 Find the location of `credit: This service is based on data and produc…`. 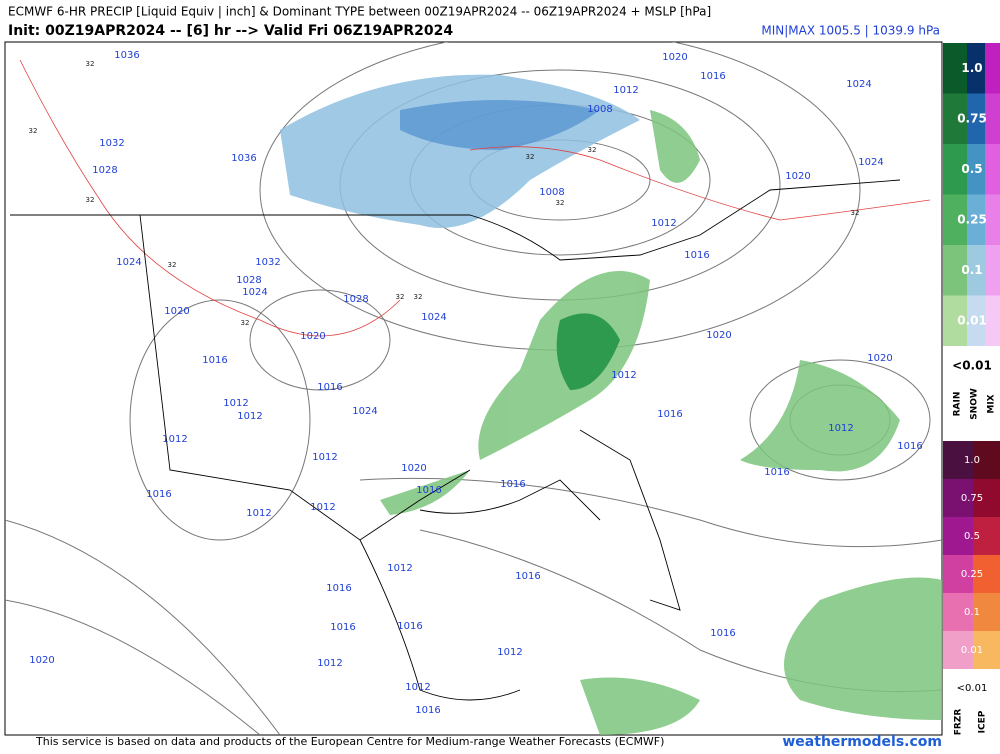

credit: This service is based on data and produc… is located at coordinates (349, 741).